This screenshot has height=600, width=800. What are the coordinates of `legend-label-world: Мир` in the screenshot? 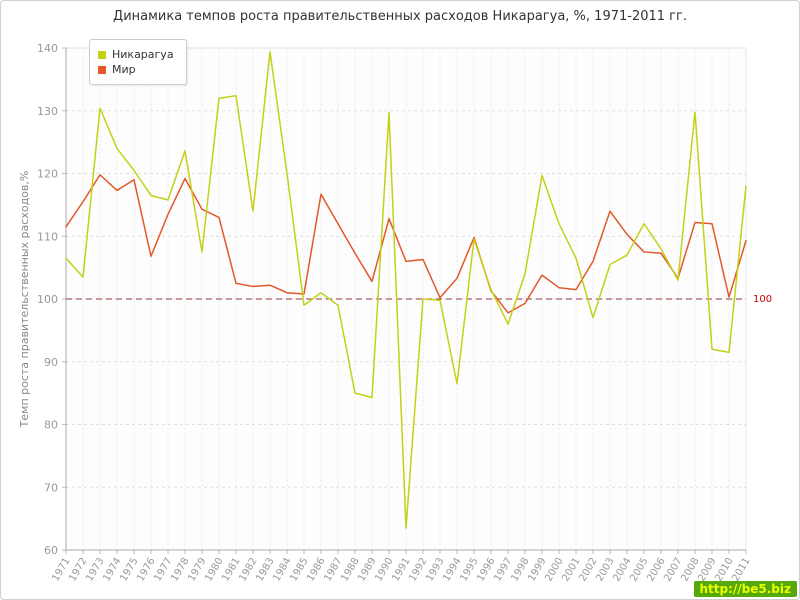 It's located at (124, 69).